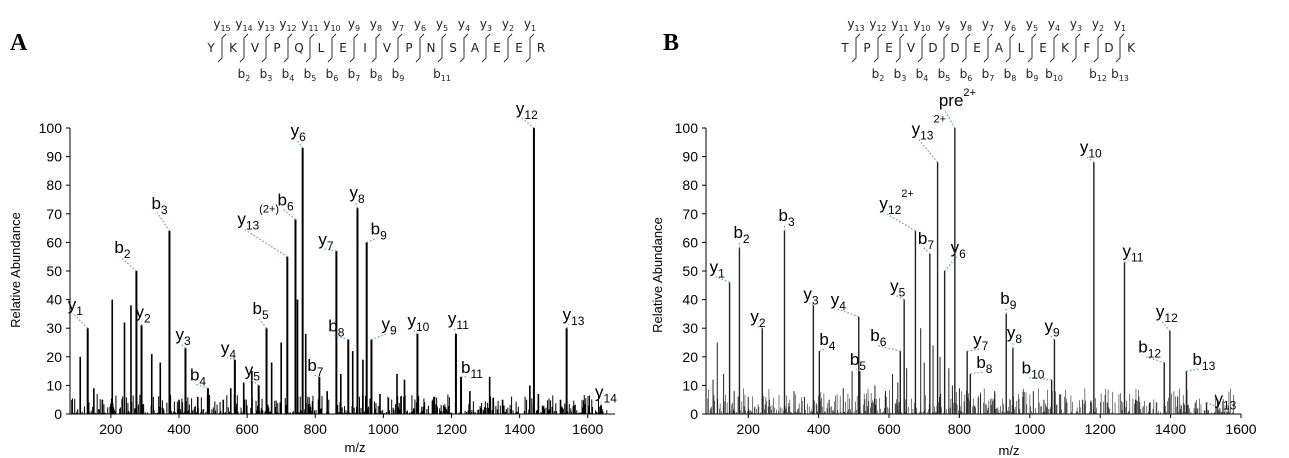 The width and height of the screenshot is (1289, 458). Describe the element at coordinates (354, 25) in the screenshot. I see `y-ion-map-label: y9` at that location.